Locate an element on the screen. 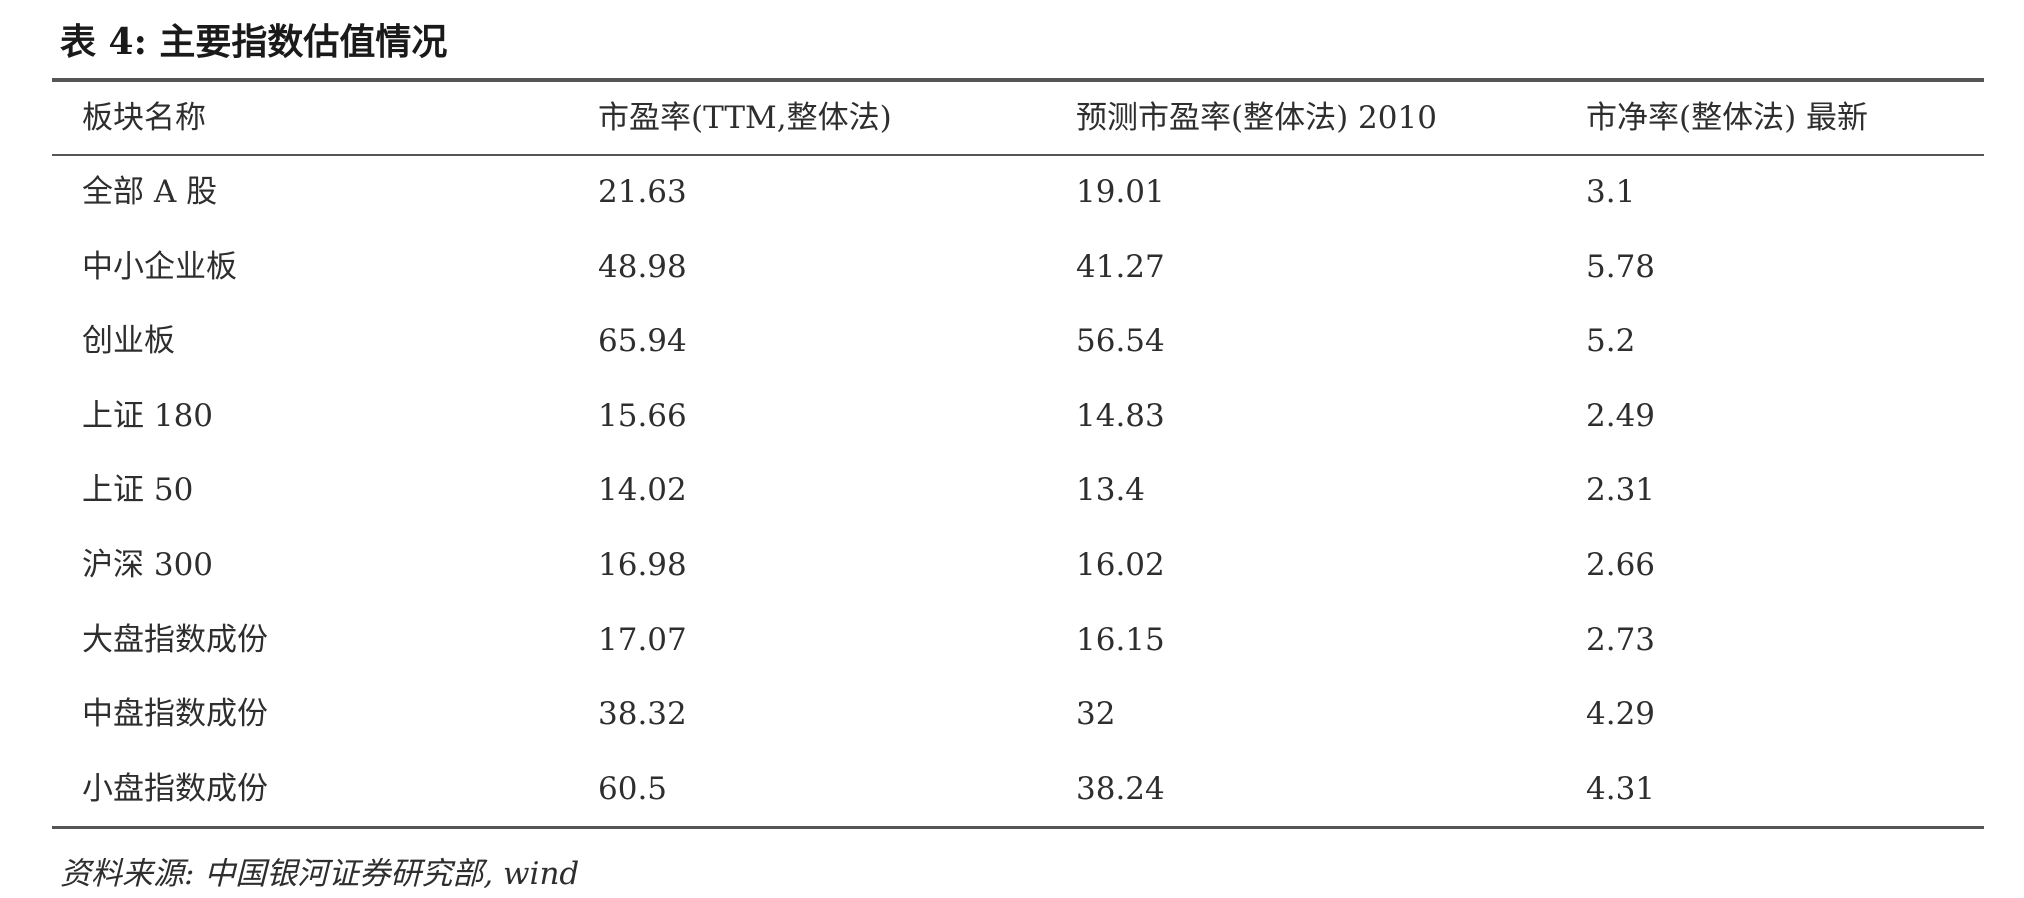 The height and width of the screenshot is (898, 2024). row-sector-cell: 中小企业板 is located at coordinates (159, 266).